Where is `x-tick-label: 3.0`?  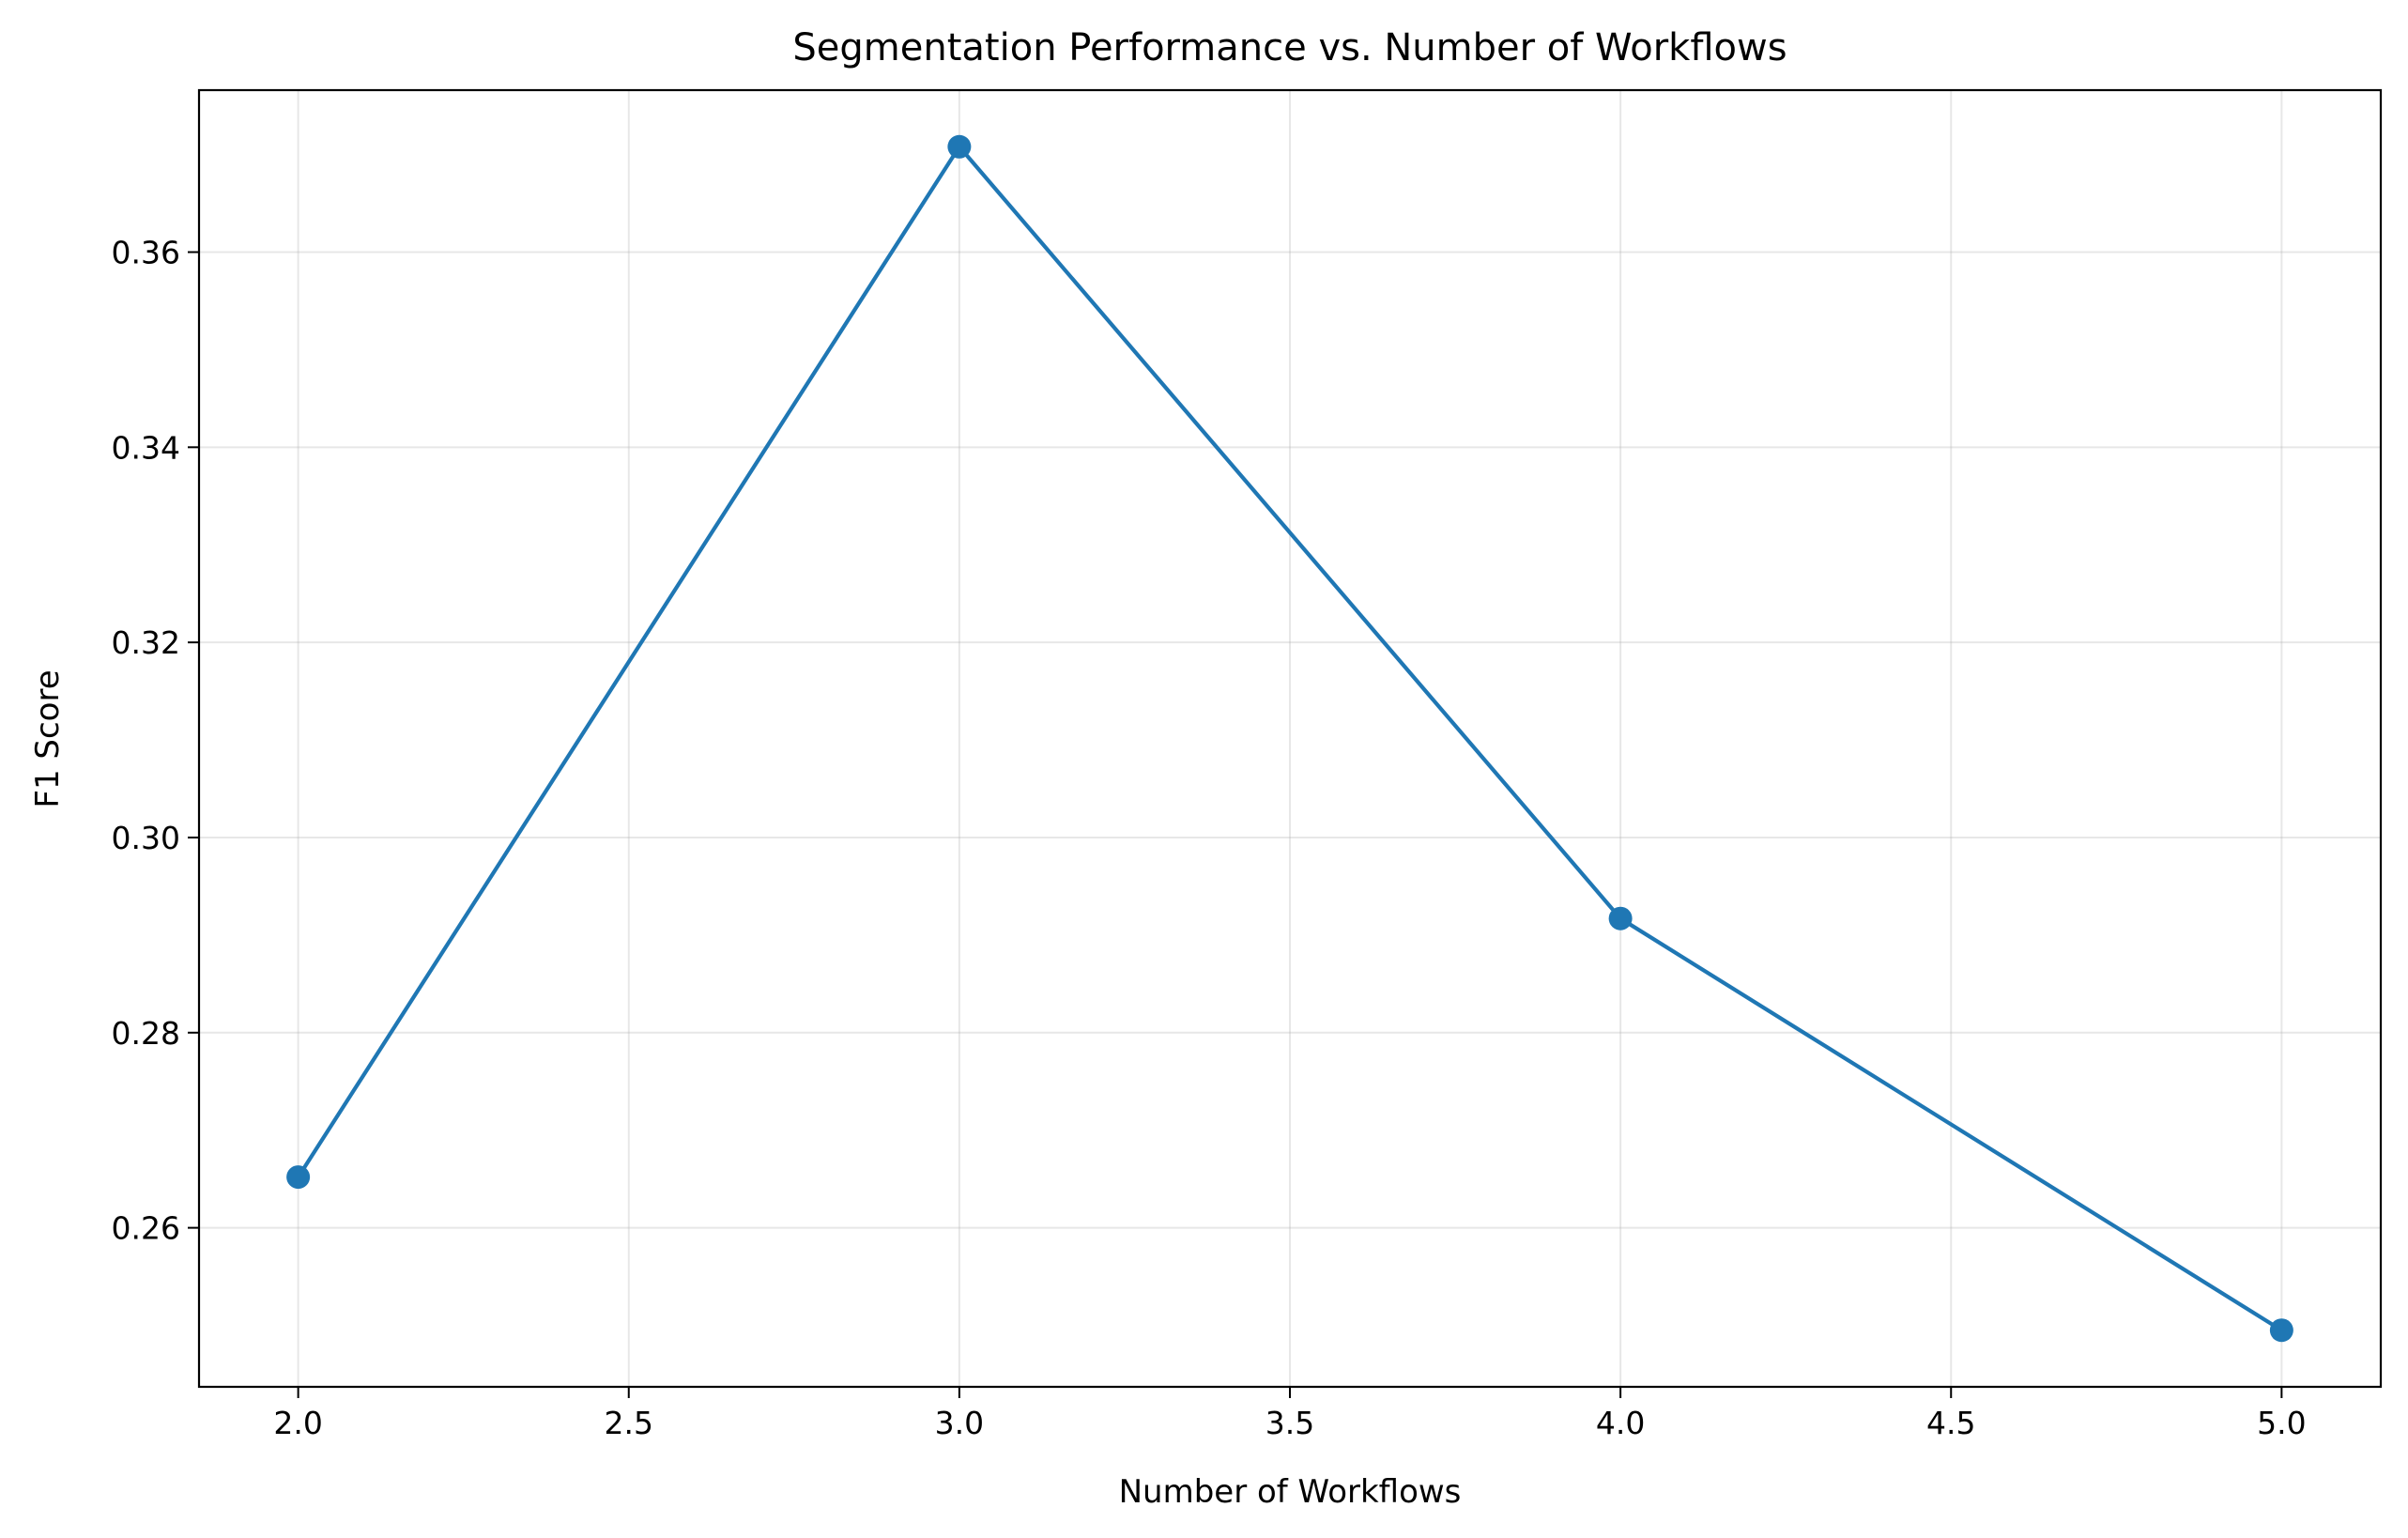
x-tick-label: 3.0 is located at coordinates (959, 1423).